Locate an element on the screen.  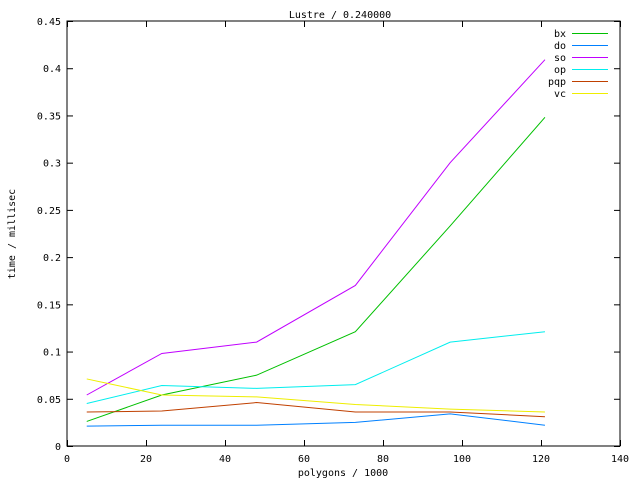
y-tick-label: 0.15 is located at coordinates (49, 305).